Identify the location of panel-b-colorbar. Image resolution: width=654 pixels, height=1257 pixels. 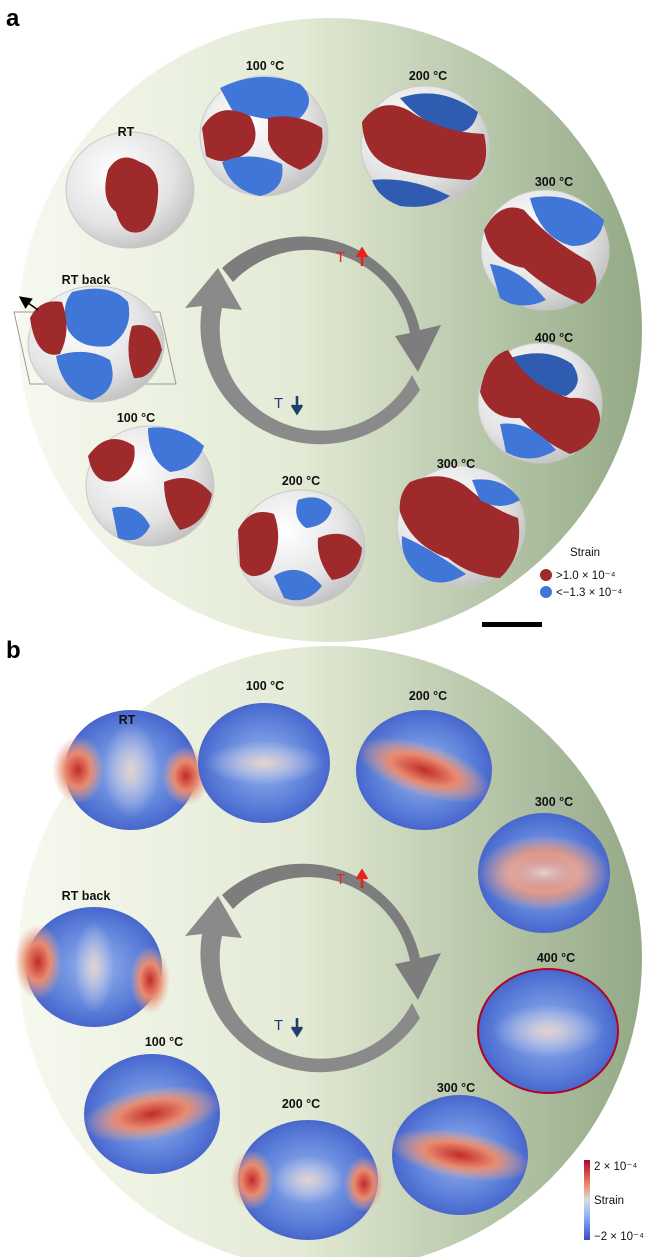
(587, 1200).